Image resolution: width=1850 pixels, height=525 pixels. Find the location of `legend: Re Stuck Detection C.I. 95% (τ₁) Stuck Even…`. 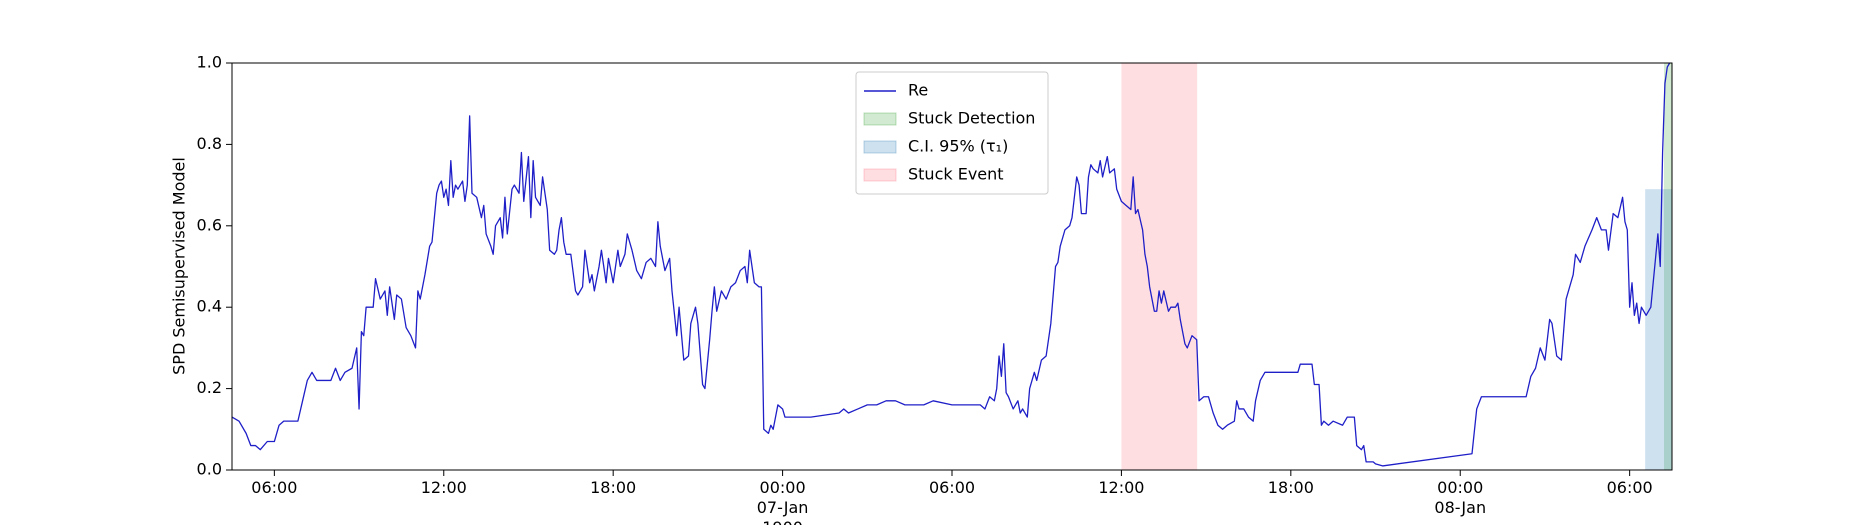

legend: Re Stuck Detection C.I. 95% (τ₁) Stuck Even… is located at coordinates (952, 133).